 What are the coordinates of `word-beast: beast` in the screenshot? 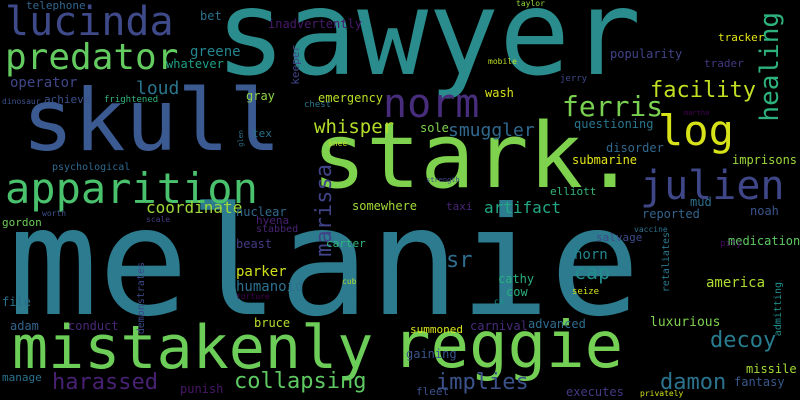 It's located at (254, 244).